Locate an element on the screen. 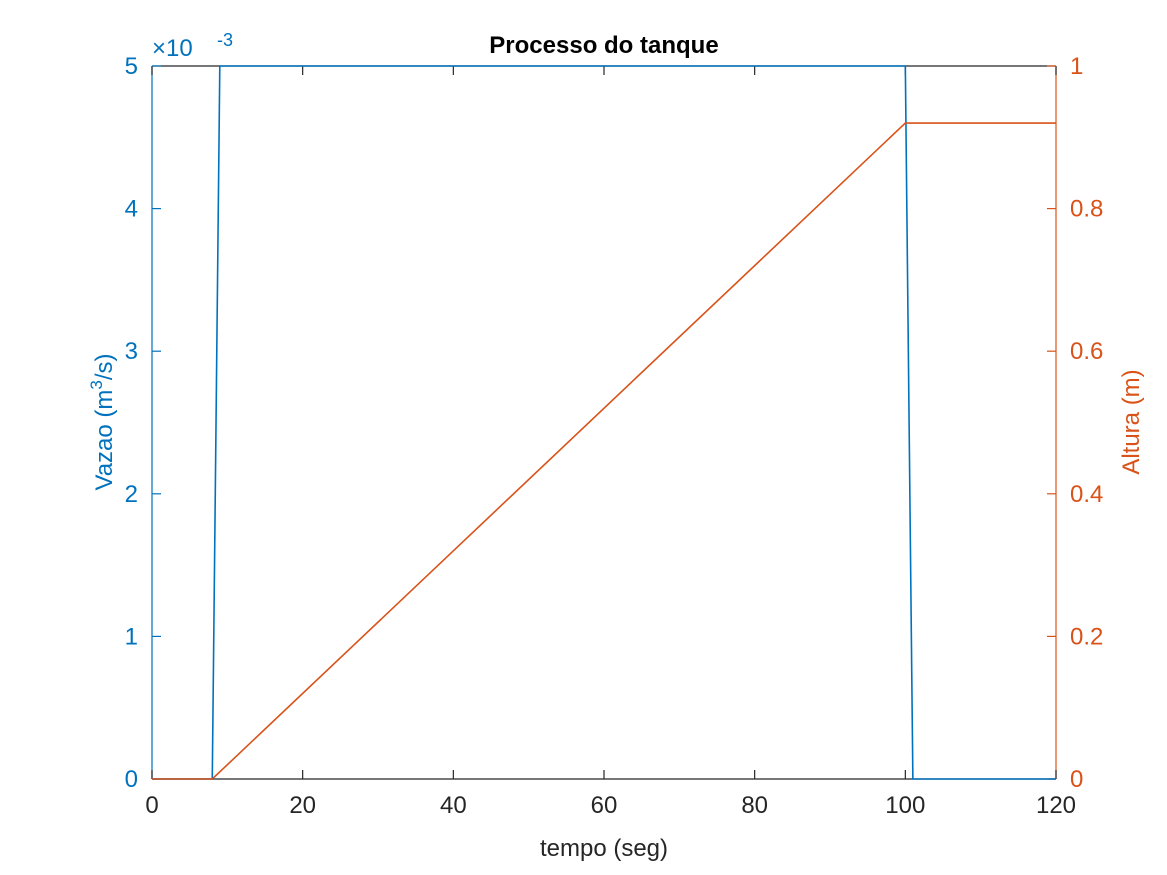 The image size is (1167, 875). x-tick-label: 80 is located at coordinates (754, 805).